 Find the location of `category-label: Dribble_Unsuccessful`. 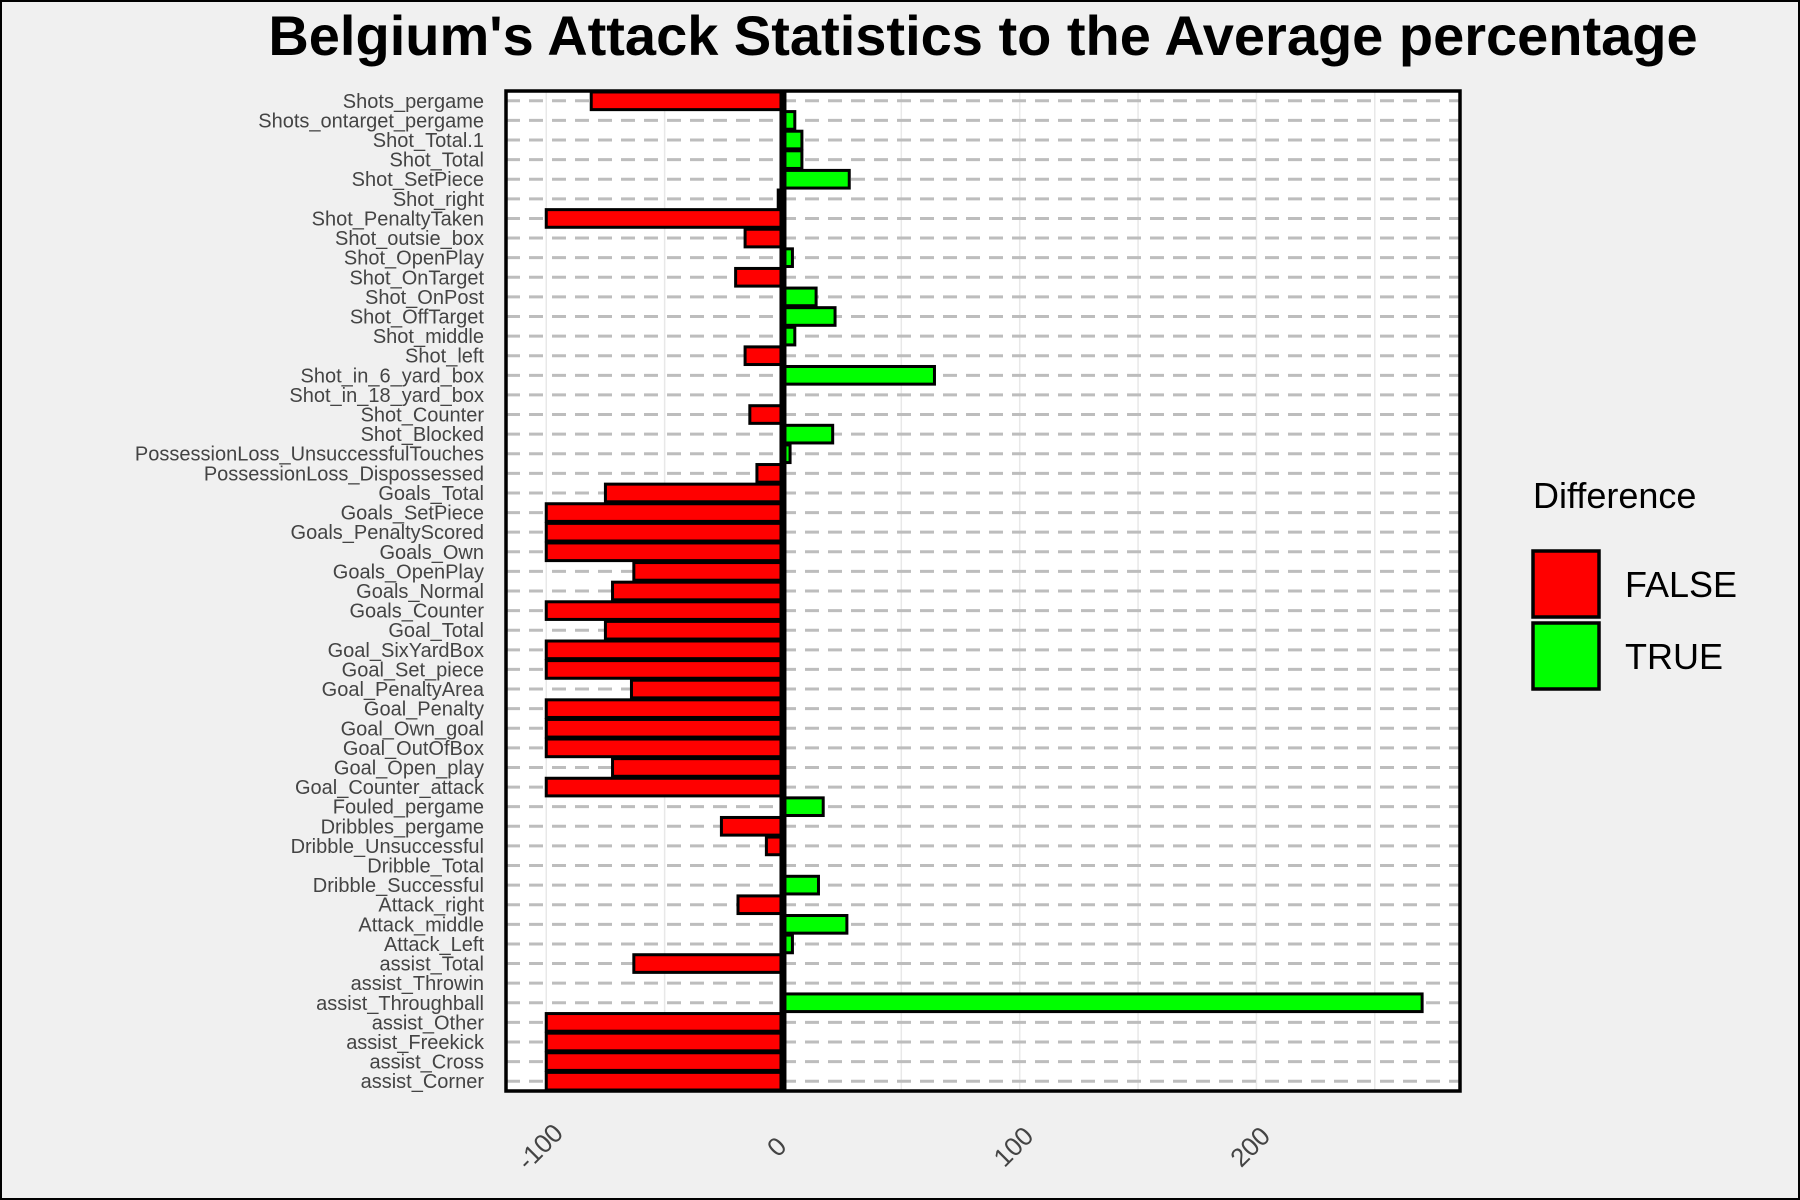

category-label: Dribble_Unsuccessful is located at coordinates (387, 847).